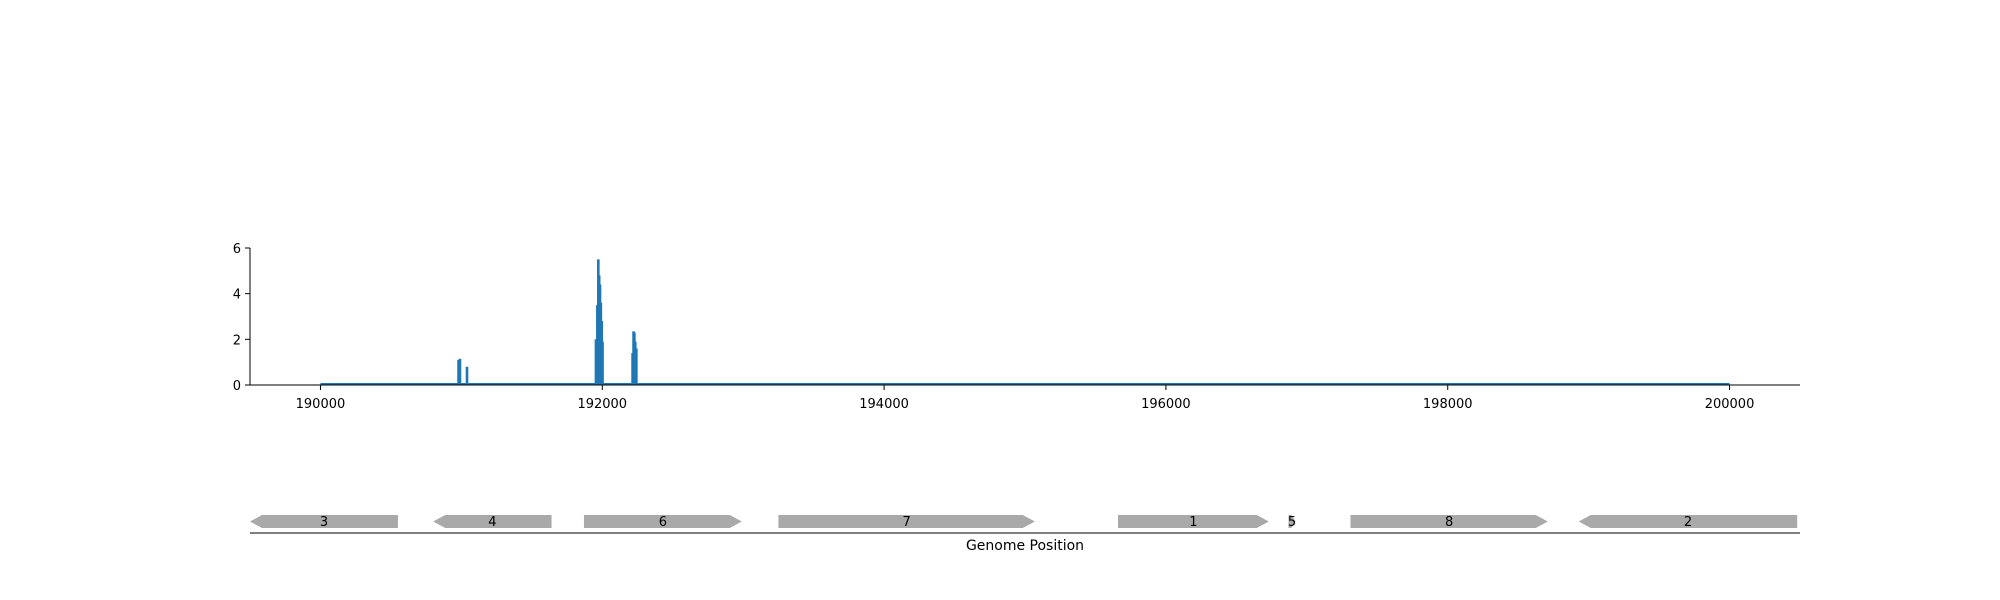 The image size is (2000, 600). What do you see at coordinates (237, 340) in the screenshot?
I see `y-tick-label: 2` at bounding box center [237, 340].